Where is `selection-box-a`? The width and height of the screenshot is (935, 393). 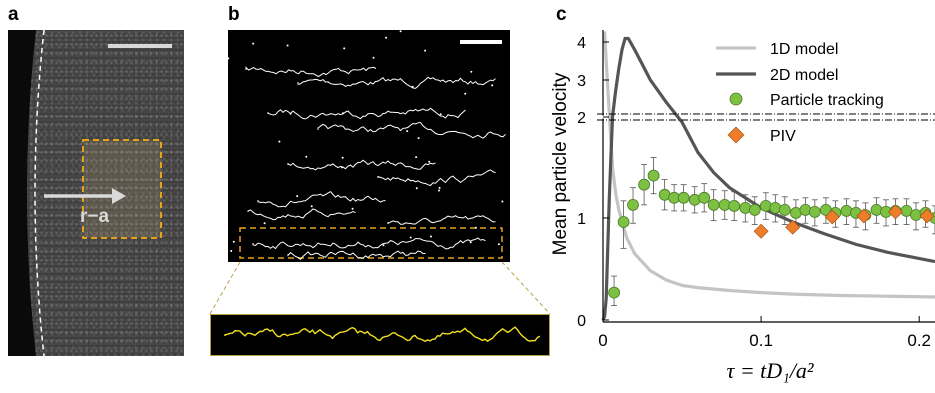
selection-box-a is located at coordinates (122, 189).